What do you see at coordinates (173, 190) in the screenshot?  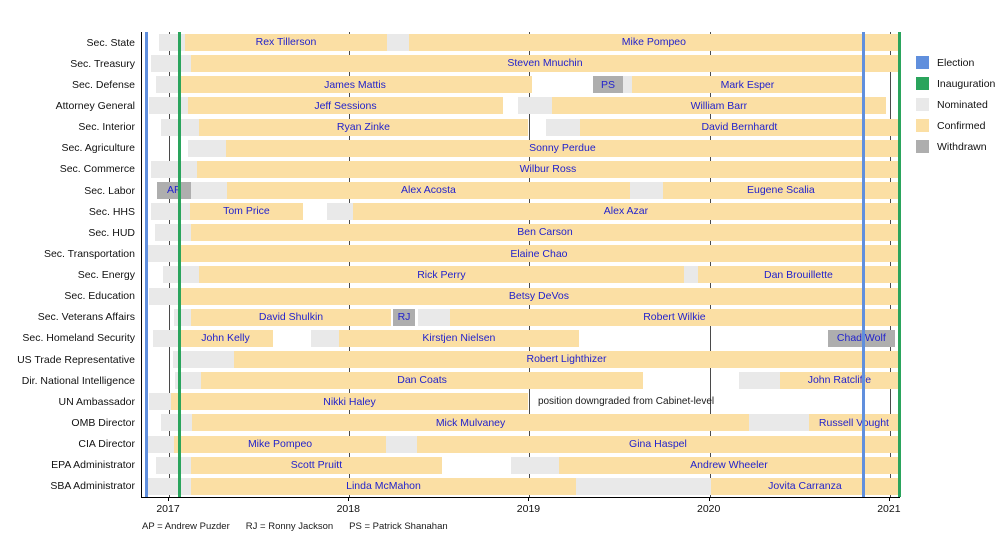 I see `bar-name-label: AP` at bounding box center [173, 190].